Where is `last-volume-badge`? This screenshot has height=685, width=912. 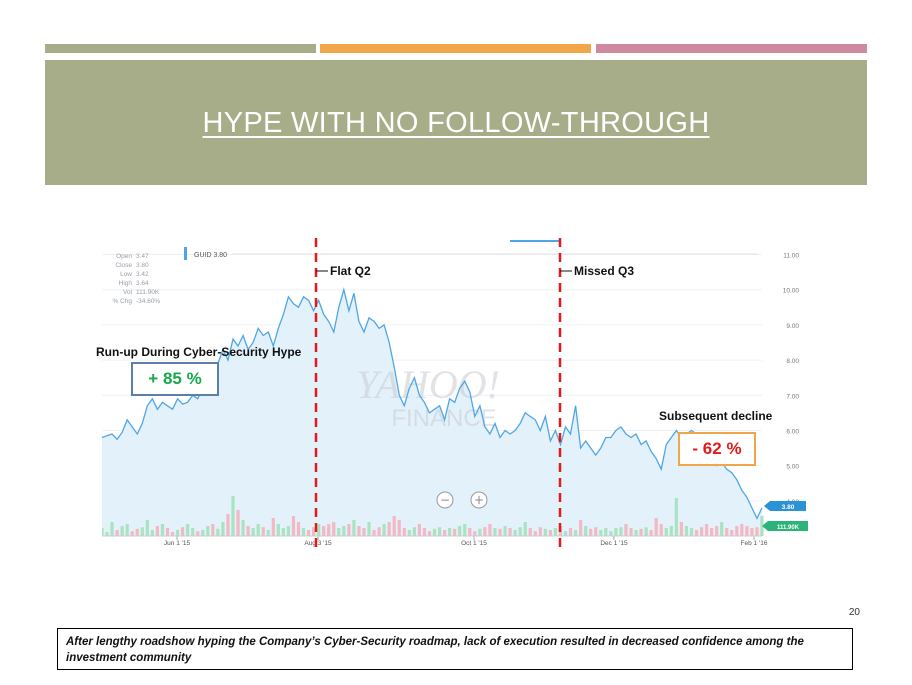
last-volume-badge is located at coordinates (785, 526).